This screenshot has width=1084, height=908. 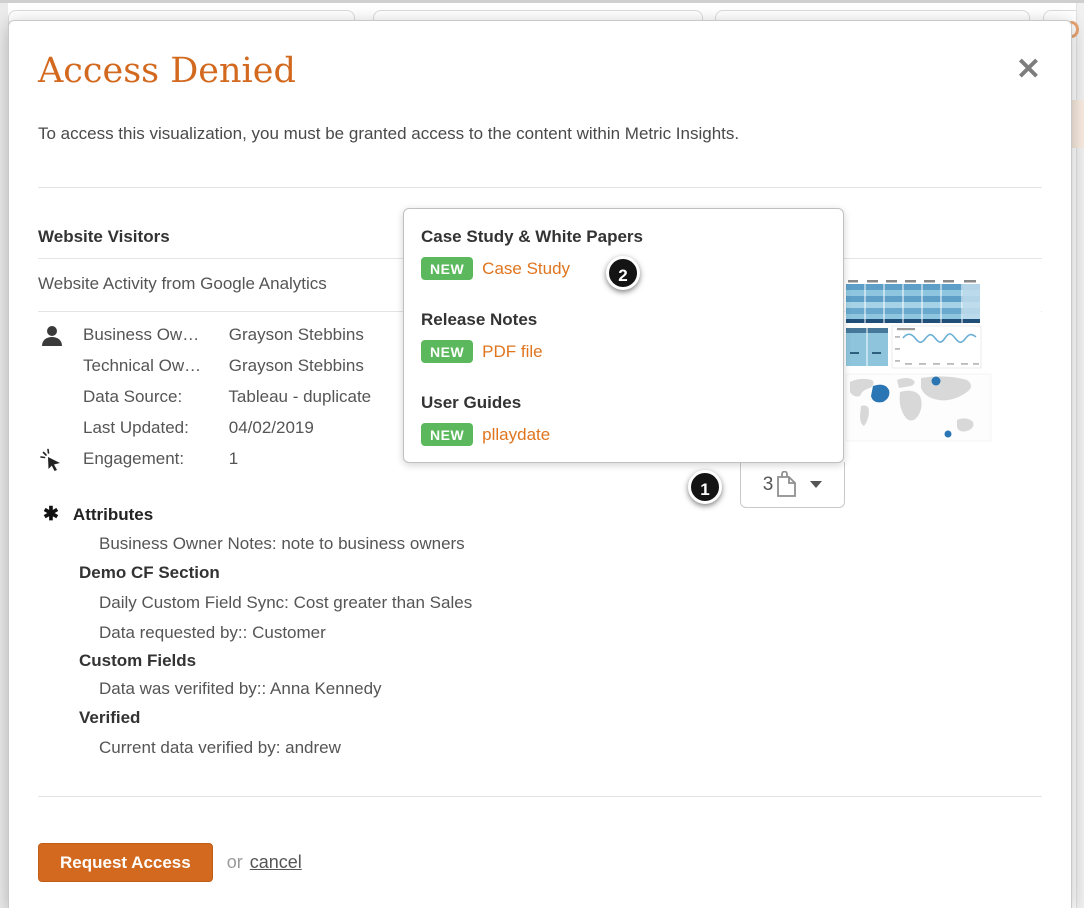 I want to click on modal-footer: Request Access or cancel, so click(x=170, y=862).